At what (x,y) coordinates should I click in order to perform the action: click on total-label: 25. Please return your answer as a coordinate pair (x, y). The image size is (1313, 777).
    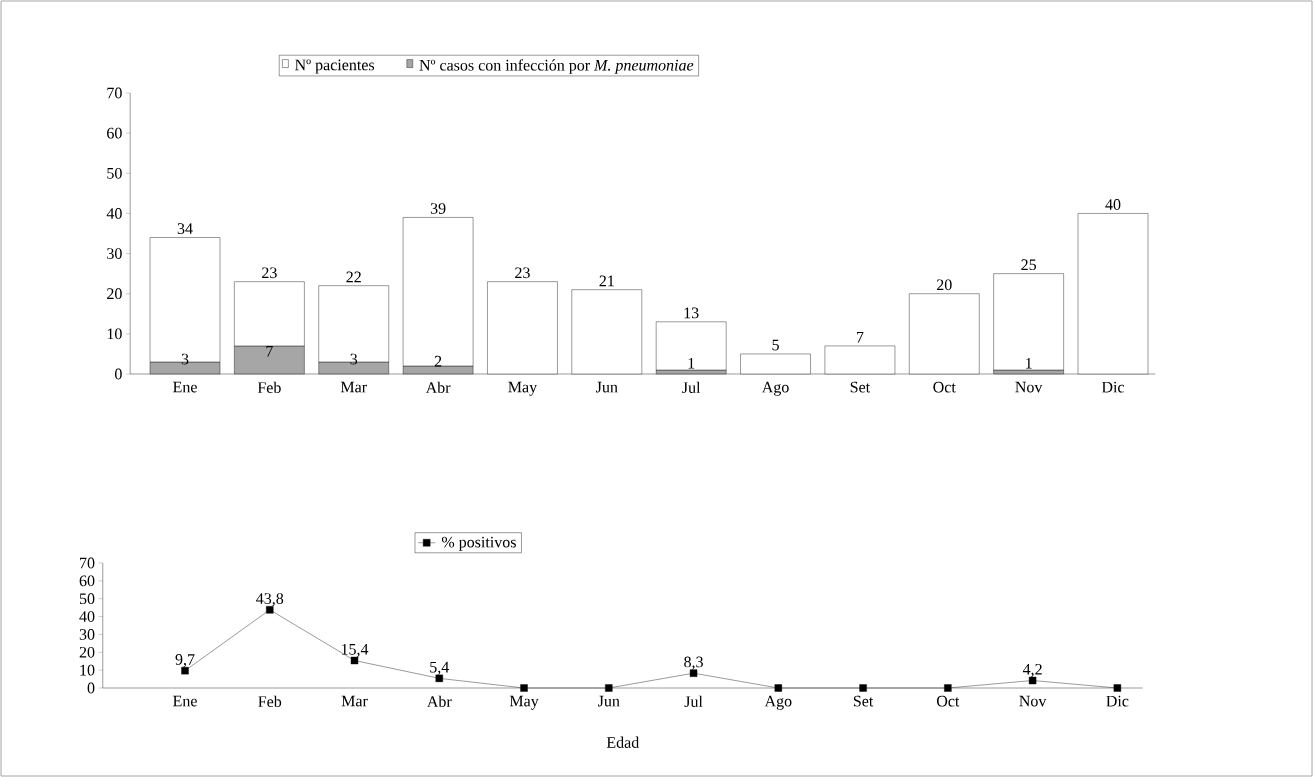
    Looking at the image, I should click on (1029, 265).